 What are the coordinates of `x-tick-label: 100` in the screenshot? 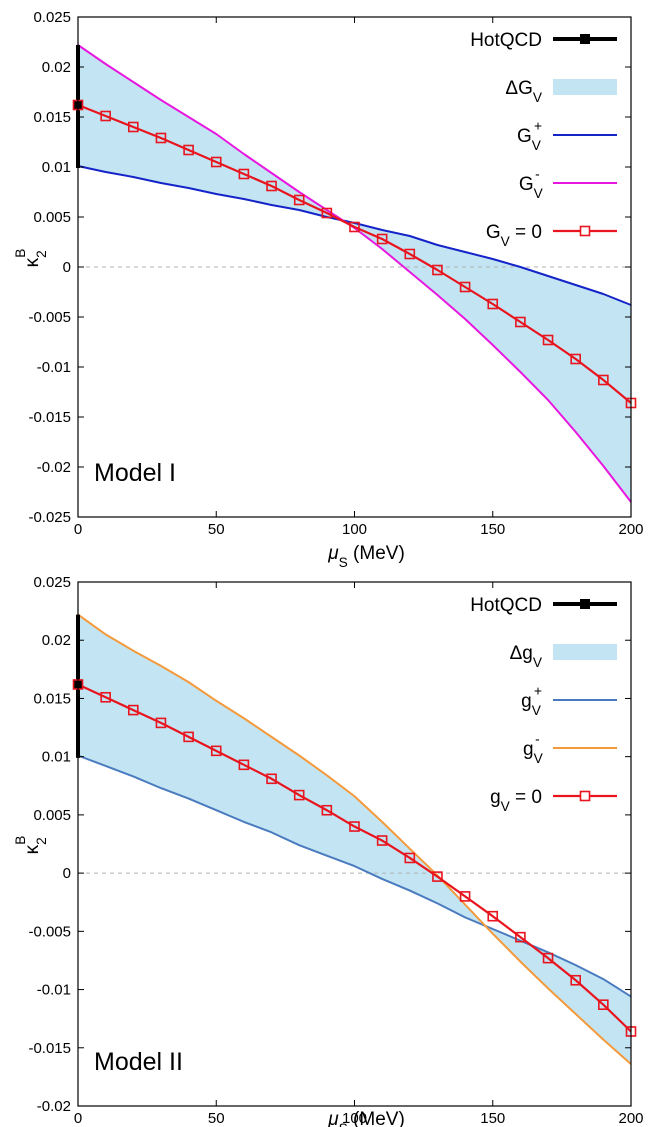 It's located at (354, 529).